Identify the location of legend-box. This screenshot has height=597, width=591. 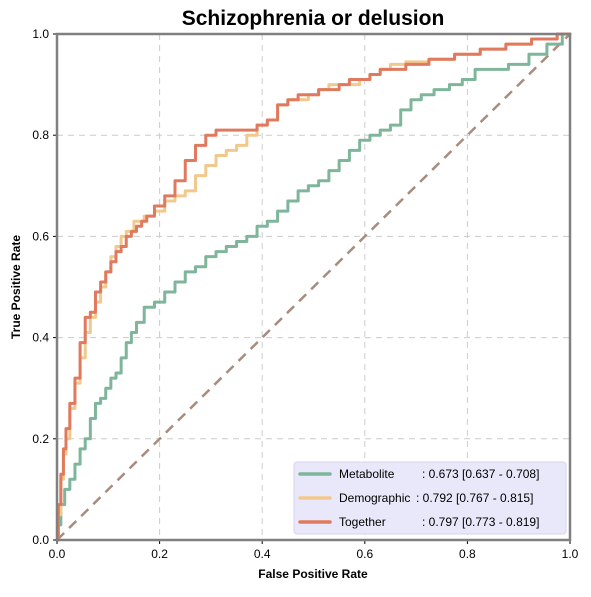
(430, 498).